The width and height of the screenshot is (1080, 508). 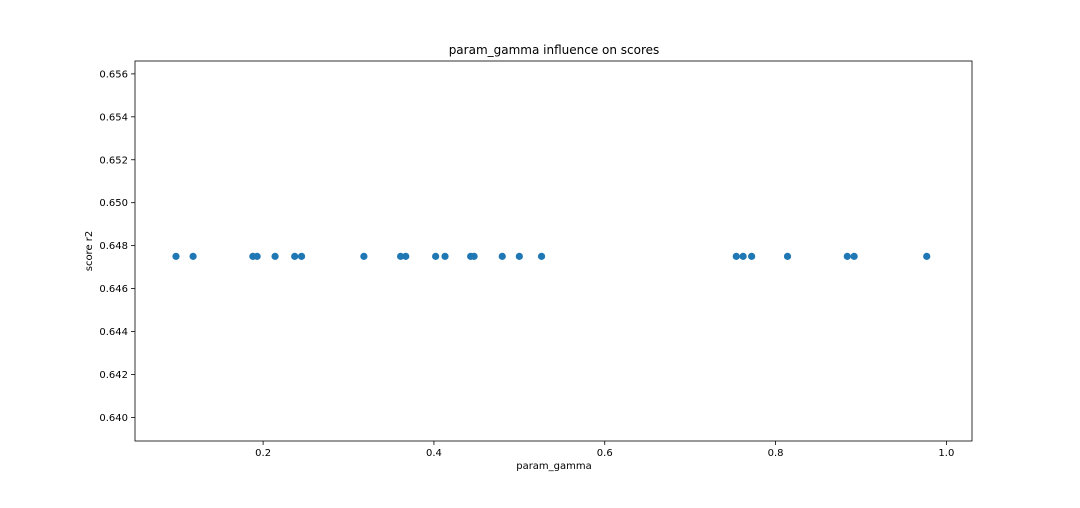 What do you see at coordinates (554, 50) in the screenshot?
I see `chart-title: param_gamma influence on scores` at bounding box center [554, 50].